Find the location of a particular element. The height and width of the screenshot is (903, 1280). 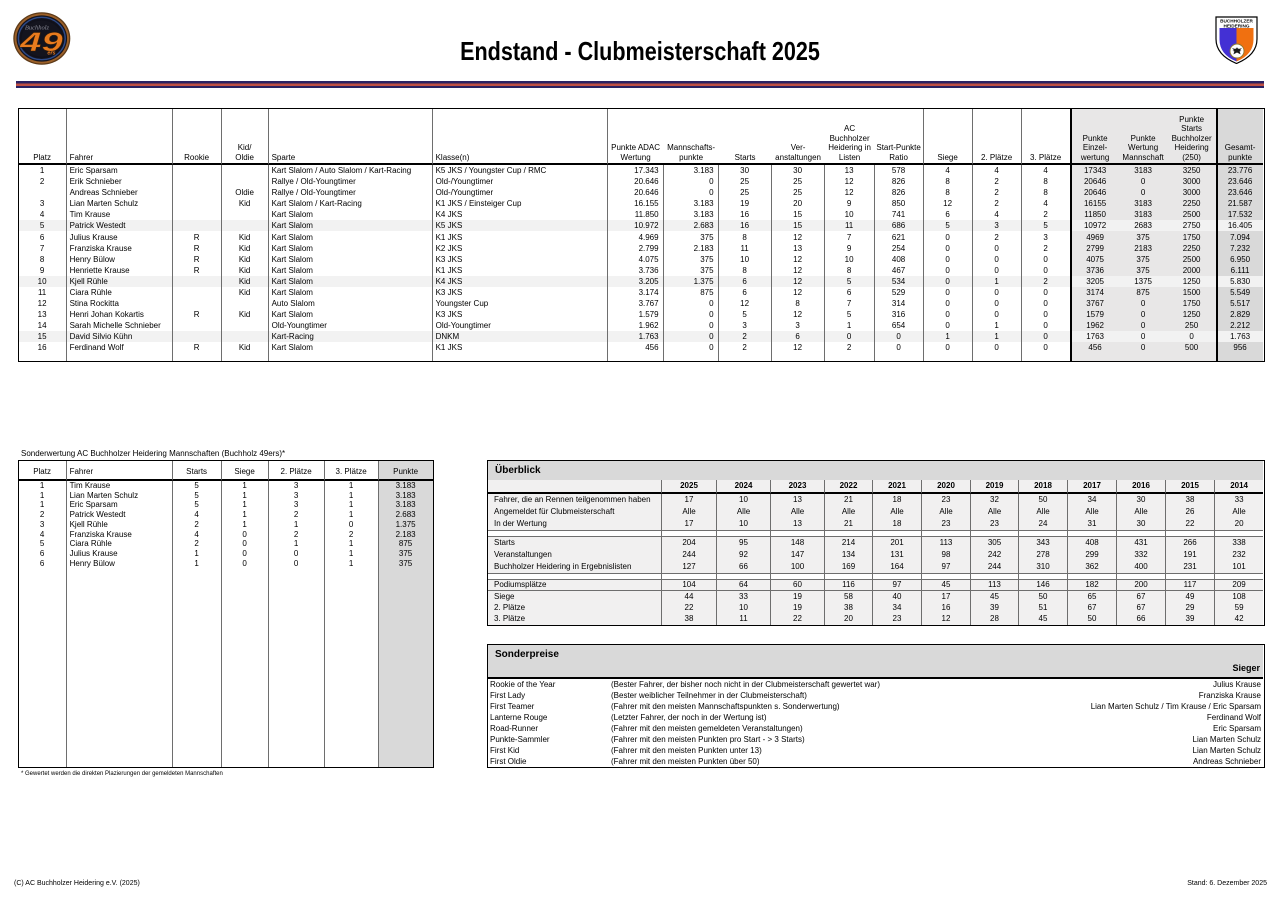

svg-text: ers is located at coordinates (51, 54).